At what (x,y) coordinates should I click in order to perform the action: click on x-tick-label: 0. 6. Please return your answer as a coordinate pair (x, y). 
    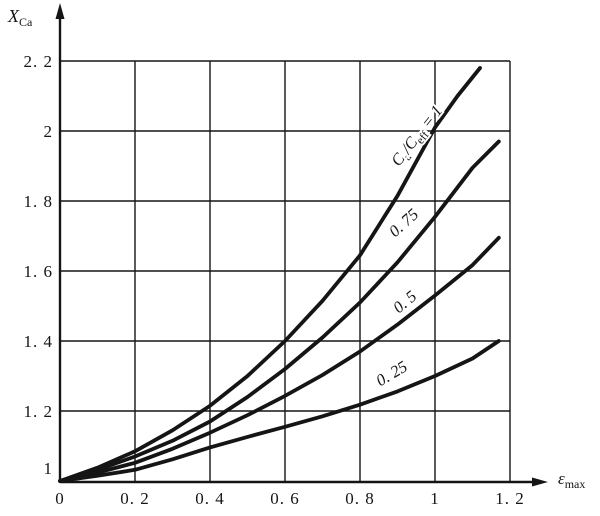
    Looking at the image, I should click on (285, 498).